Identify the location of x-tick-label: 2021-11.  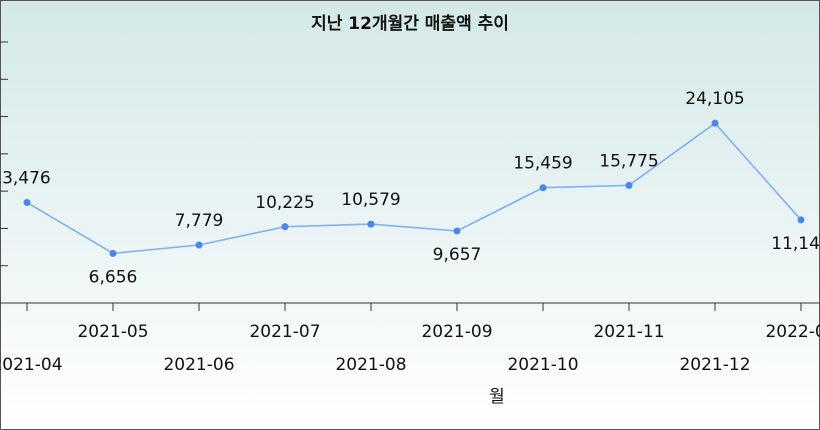
(628, 332).